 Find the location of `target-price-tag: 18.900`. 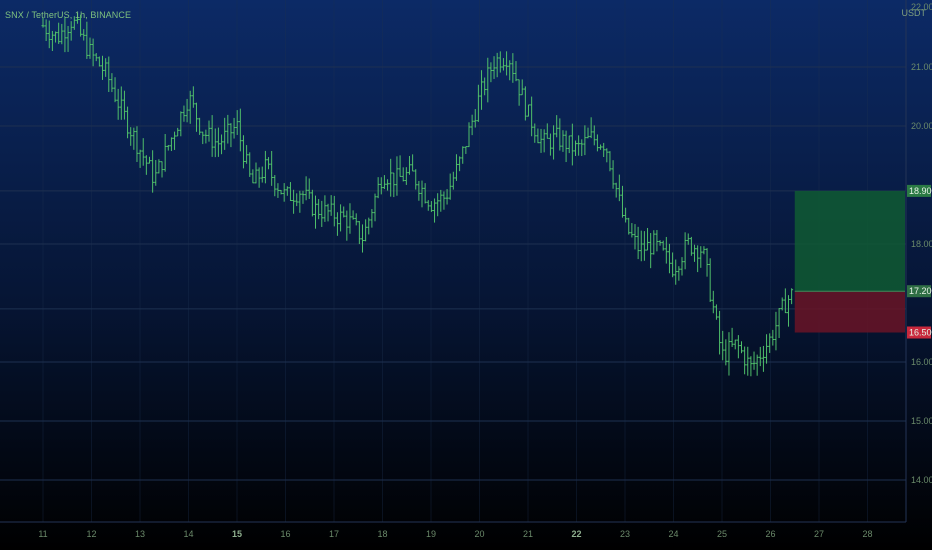

target-price-tag: 18.900 is located at coordinates (919, 190).